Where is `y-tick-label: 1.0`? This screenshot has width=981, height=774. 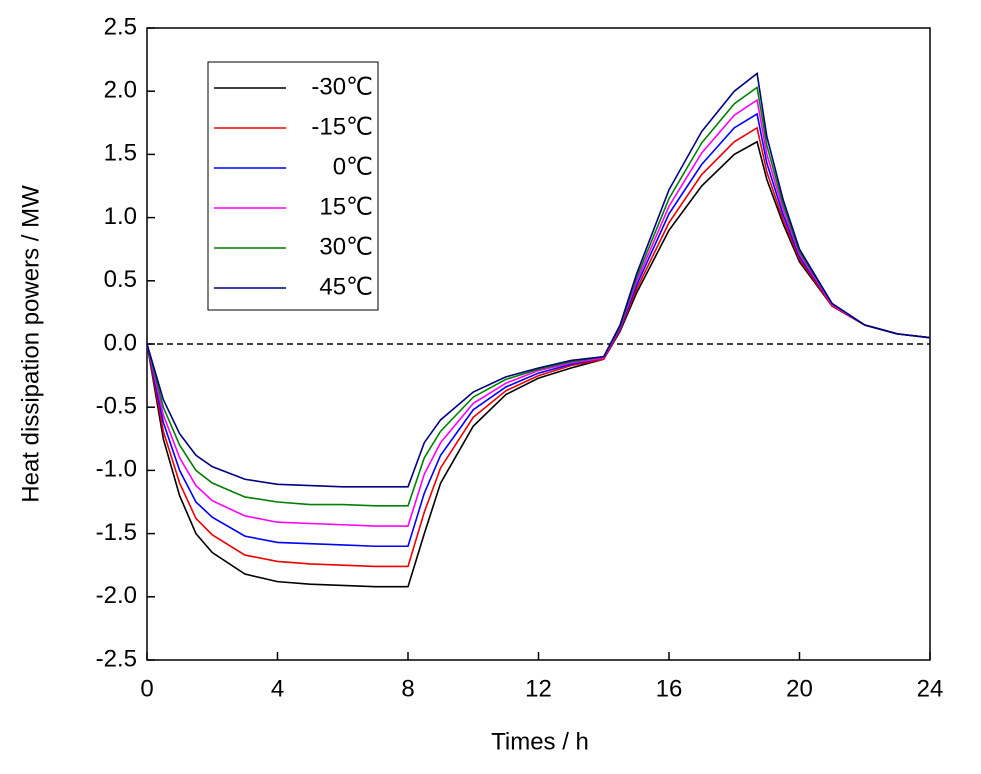
y-tick-label: 1.0 is located at coordinates (120, 216).